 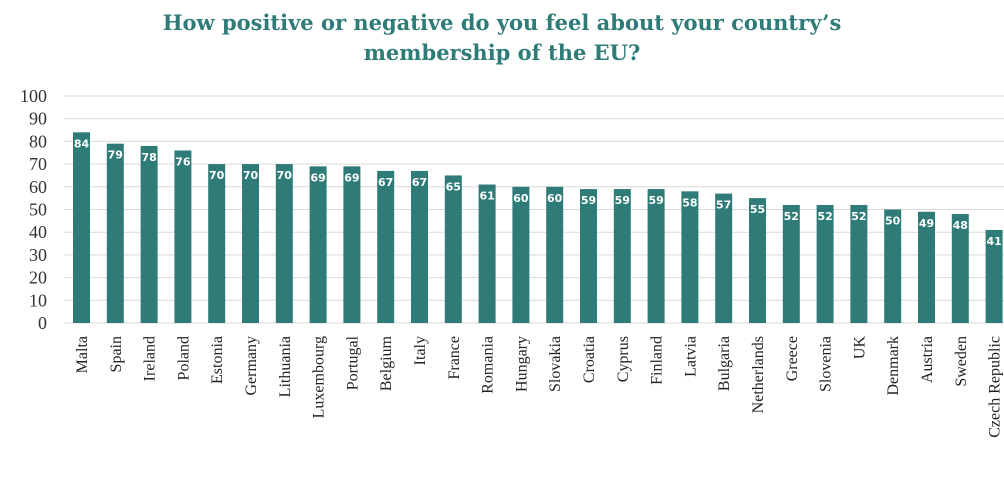 What do you see at coordinates (453, 186) in the screenshot?
I see `data-label: 65` at bounding box center [453, 186].